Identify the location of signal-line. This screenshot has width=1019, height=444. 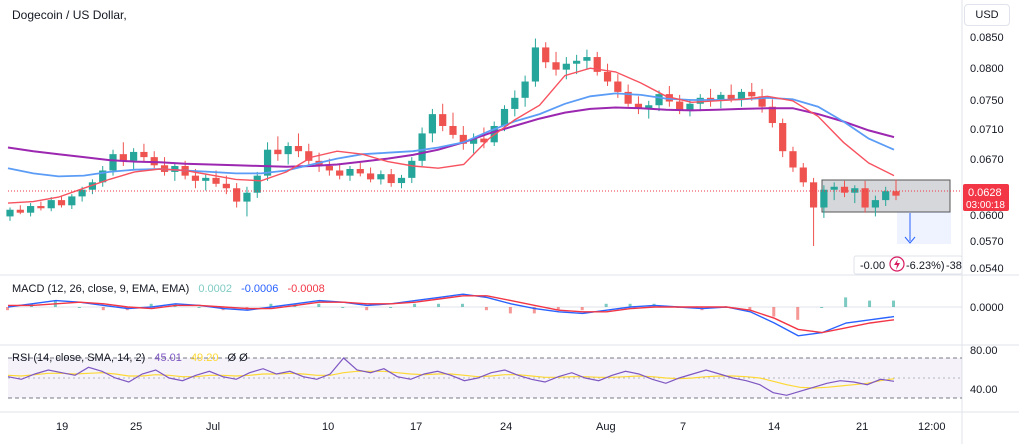
(451, 314).